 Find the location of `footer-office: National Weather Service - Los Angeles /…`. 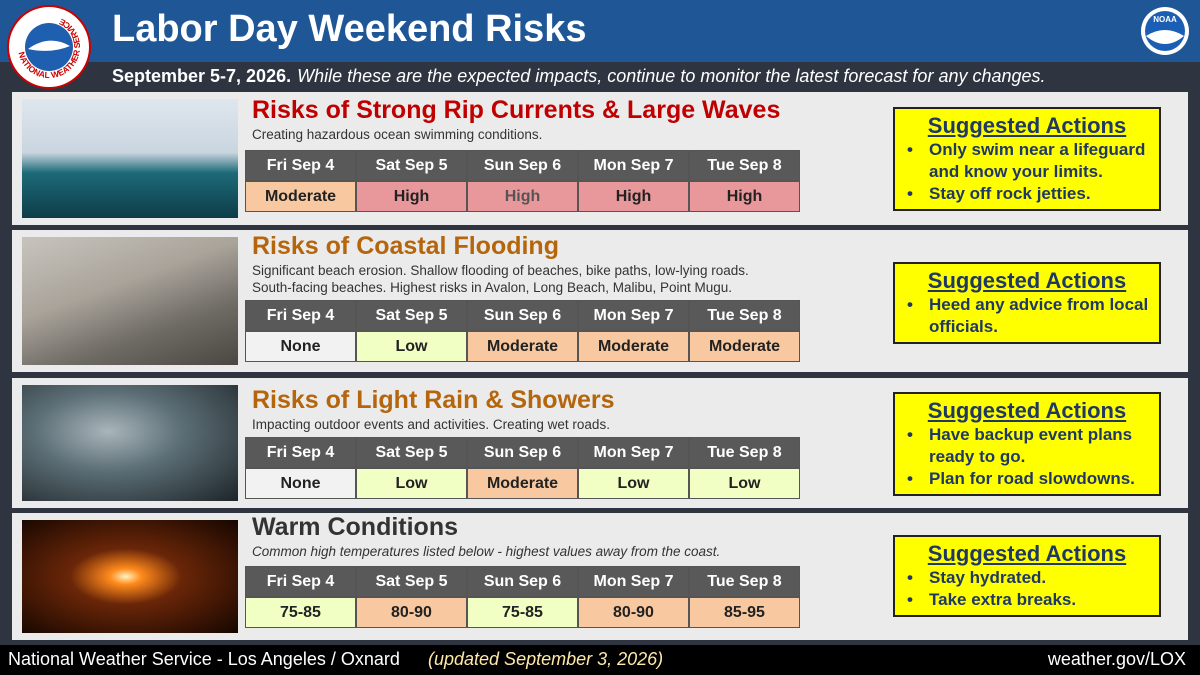

footer-office: National Weather Service - Los Angeles /… is located at coordinates (204, 659).